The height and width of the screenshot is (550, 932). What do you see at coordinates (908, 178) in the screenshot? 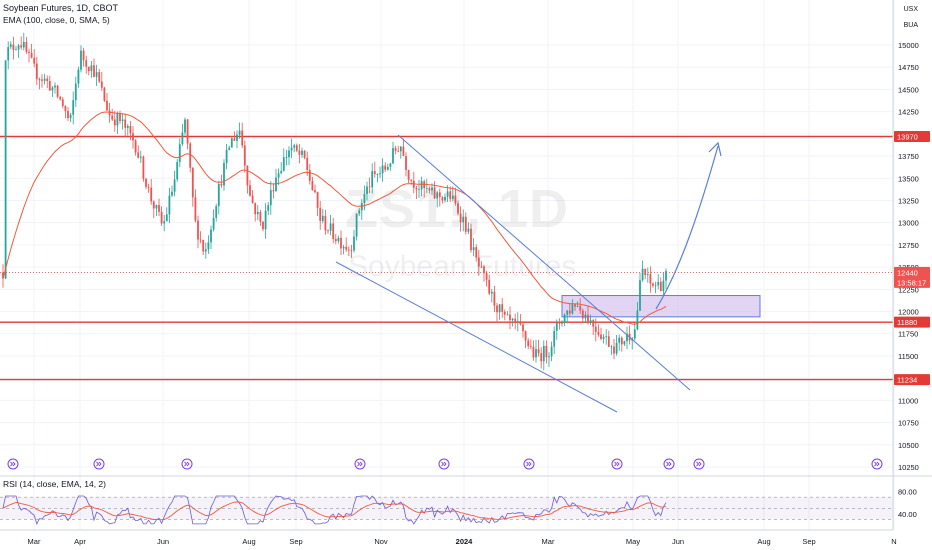
I see `price-tick-label: 13500` at bounding box center [908, 178].